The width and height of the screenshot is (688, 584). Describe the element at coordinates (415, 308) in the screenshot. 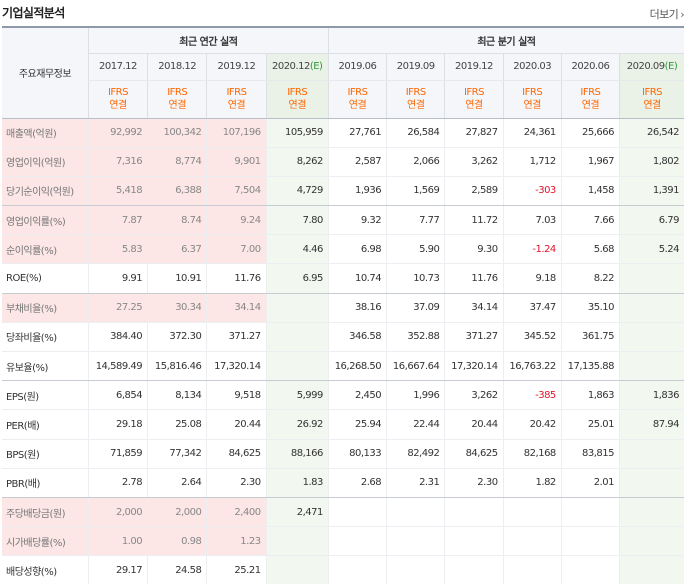

I see `value-cell: 37.09` at that location.